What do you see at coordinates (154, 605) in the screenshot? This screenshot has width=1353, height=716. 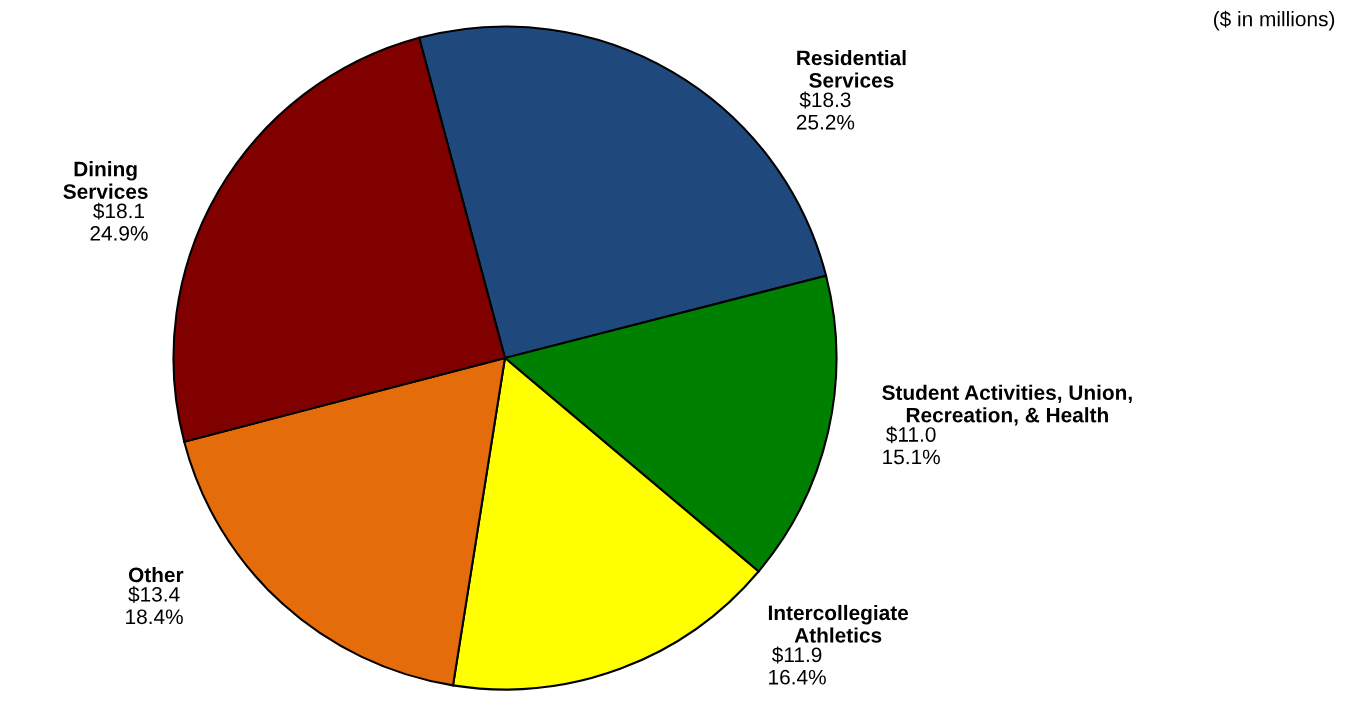 I see `data-label: $13.4 18.4%` at bounding box center [154, 605].